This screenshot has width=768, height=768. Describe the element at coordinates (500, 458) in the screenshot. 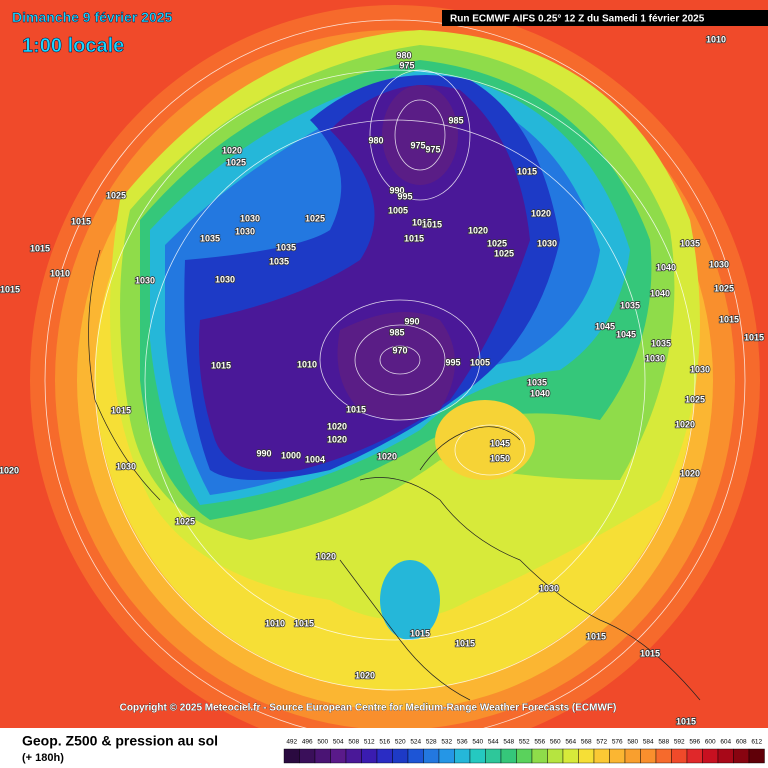

I see `pressure-label: 1050` at that location.